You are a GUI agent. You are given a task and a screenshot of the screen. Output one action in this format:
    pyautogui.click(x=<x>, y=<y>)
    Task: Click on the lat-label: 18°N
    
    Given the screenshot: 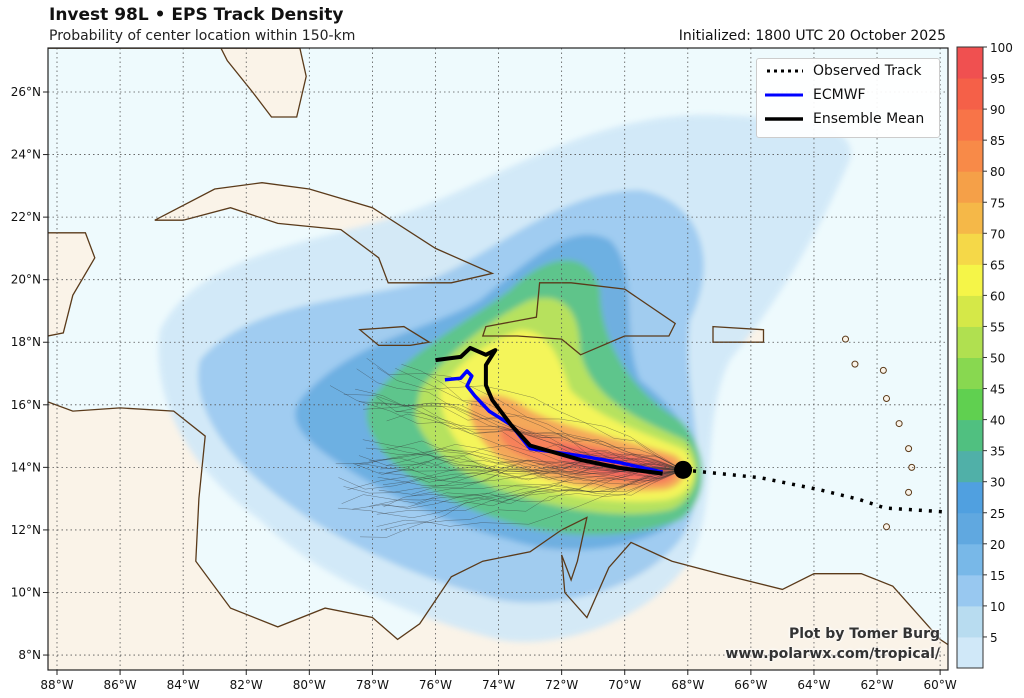 What is the action you would take?
    pyautogui.click(x=26, y=342)
    